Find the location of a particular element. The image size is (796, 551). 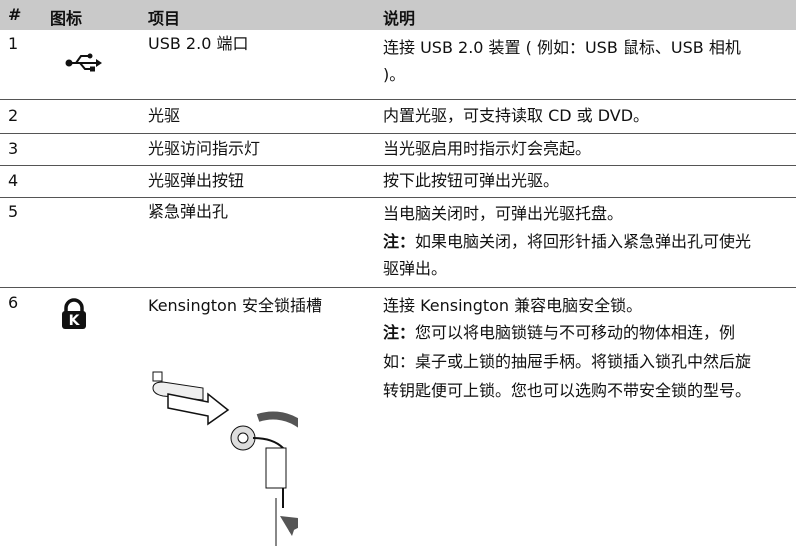

kensington-icon: K is located at coordinates (74, 313).